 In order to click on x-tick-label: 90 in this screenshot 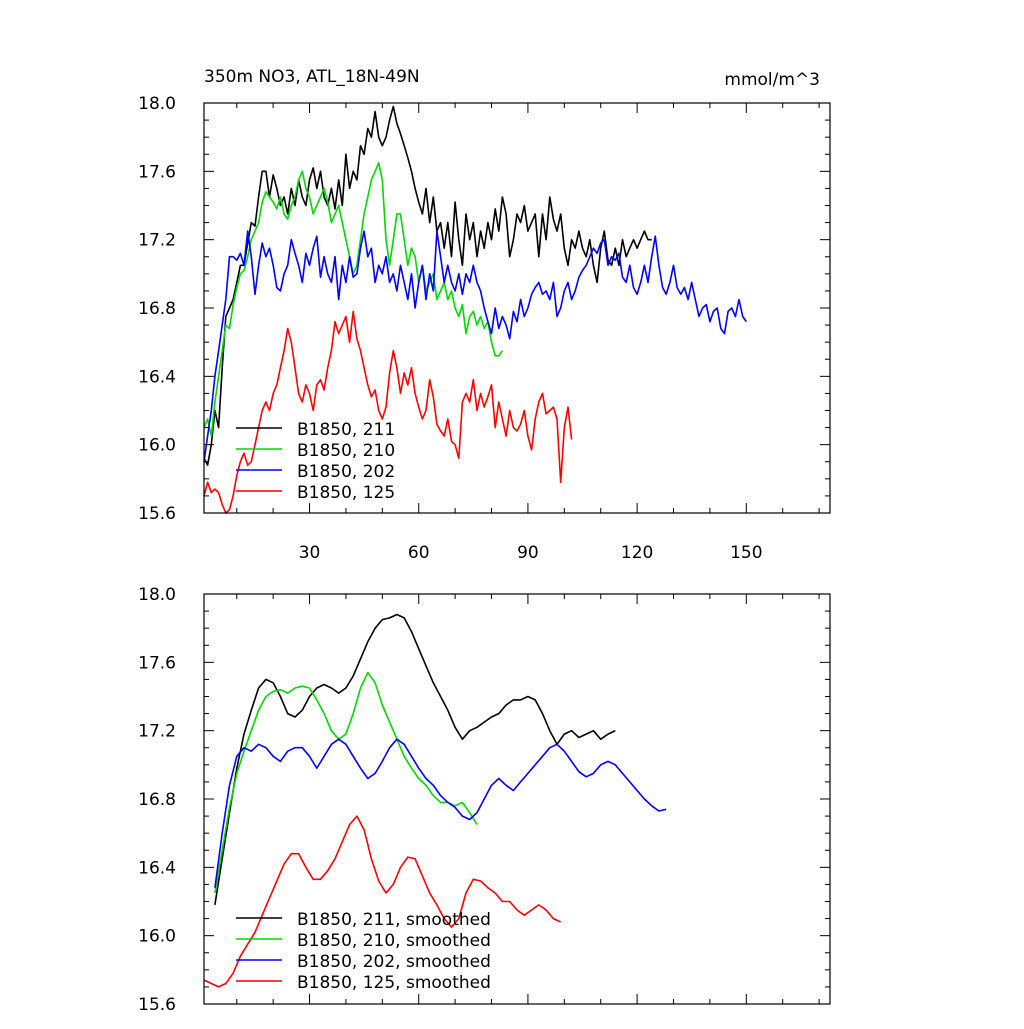, I will do `click(528, 553)`.